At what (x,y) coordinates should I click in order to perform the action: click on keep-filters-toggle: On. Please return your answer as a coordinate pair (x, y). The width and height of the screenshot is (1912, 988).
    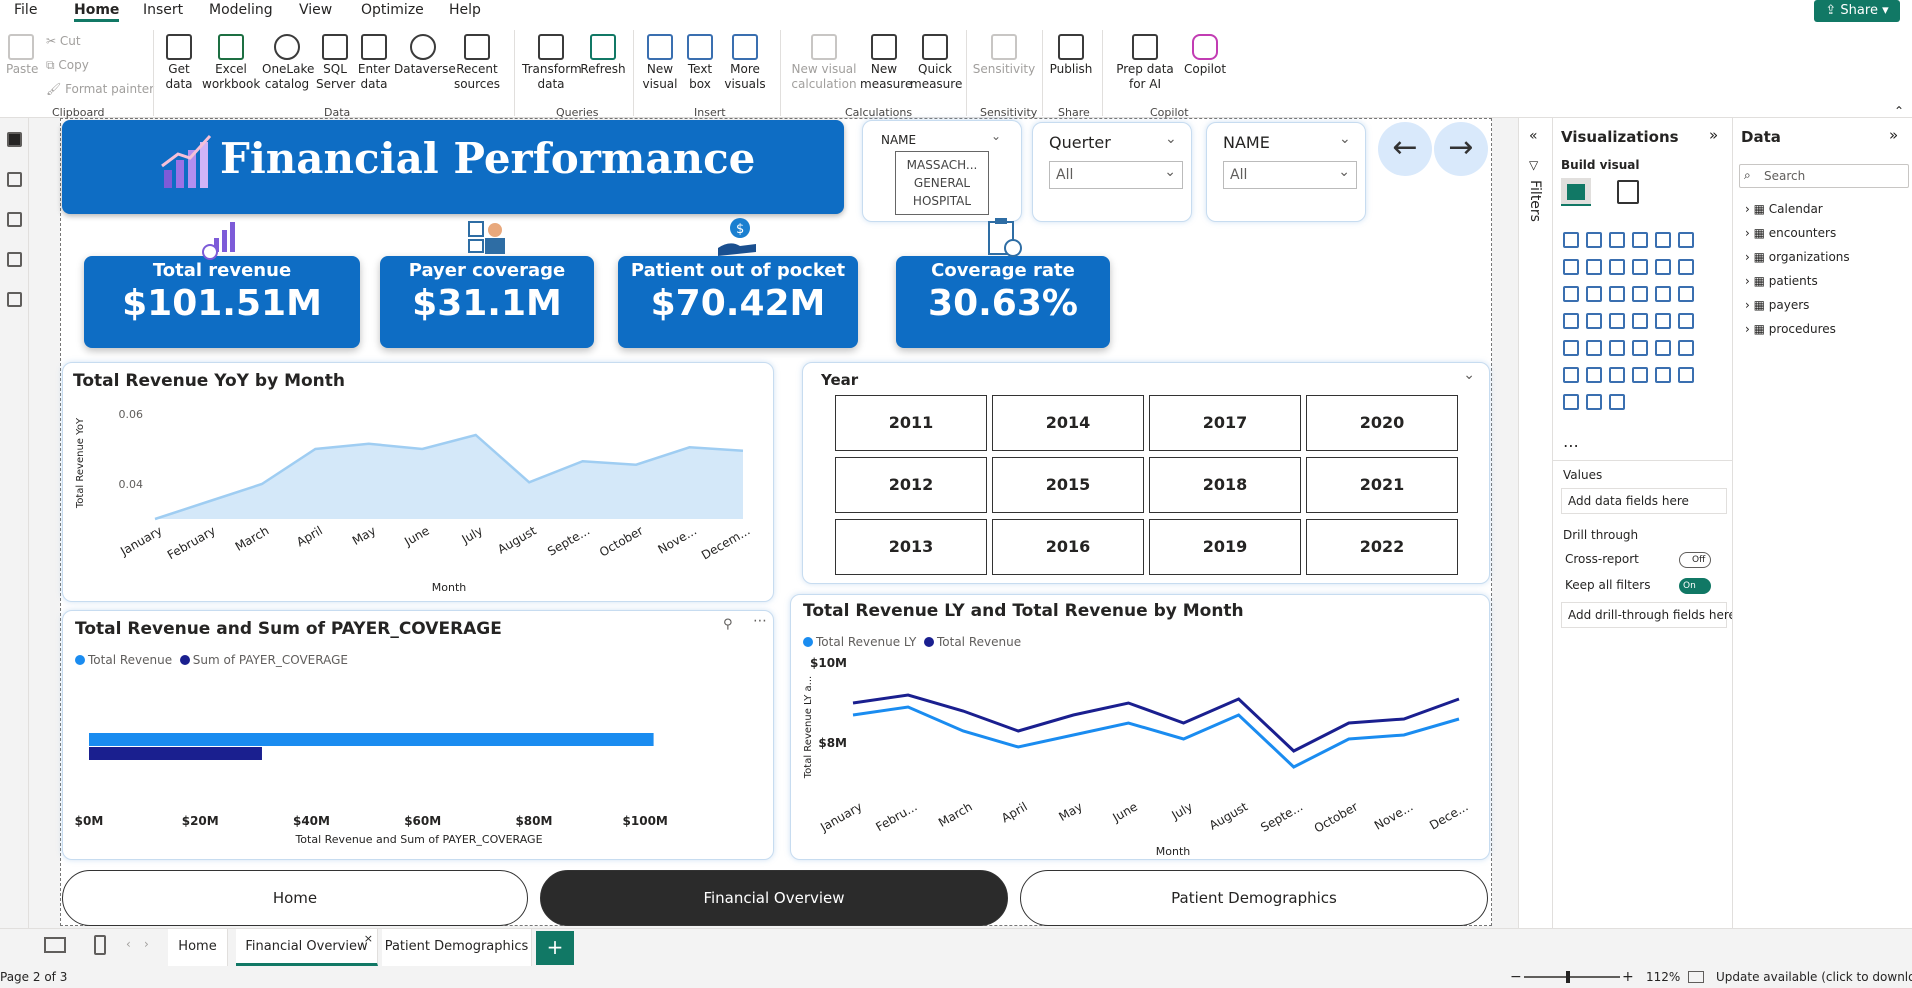
    Looking at the image, I should click on (1695, 586).